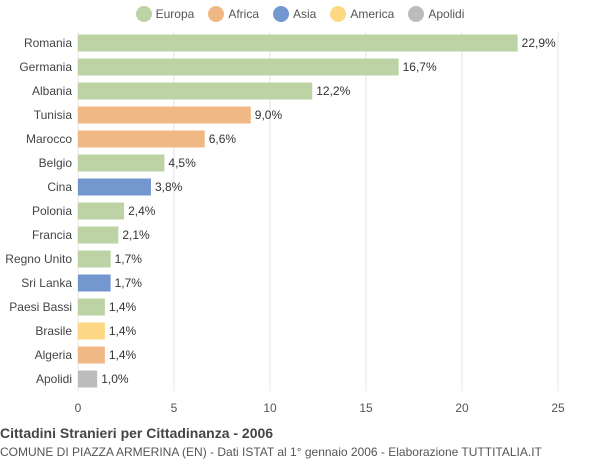 The height and width of the screenshot is (460, 600). I want to click on value-label: 4,5%, so click(182, 163).